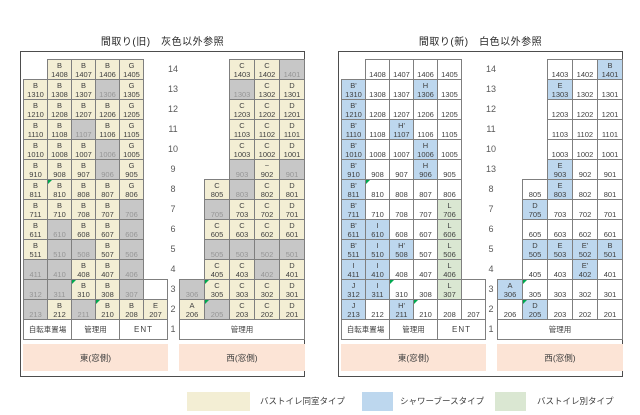 The width and height of the screenshot is (640, 415). I want to click on unit-cell: 1101, so click(610, 129).